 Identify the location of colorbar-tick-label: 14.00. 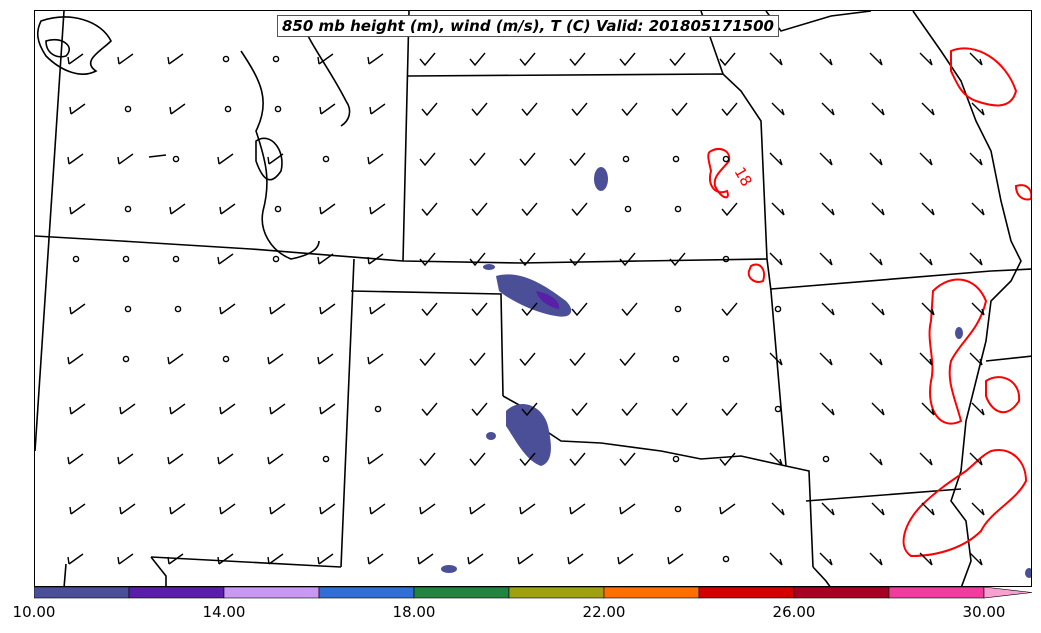
(224, 612).